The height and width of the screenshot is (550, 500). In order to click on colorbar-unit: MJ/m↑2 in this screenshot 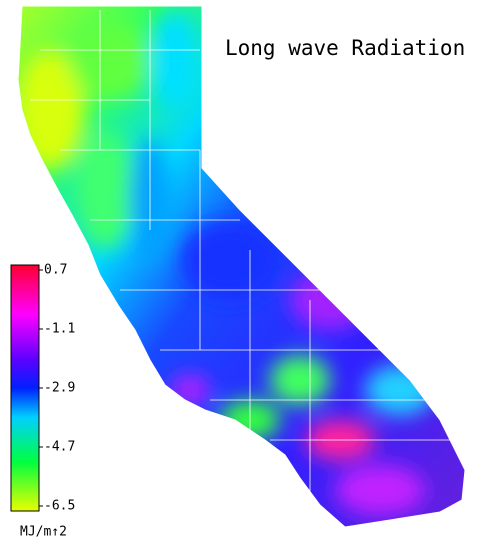, I will do `click(43, 532)`.